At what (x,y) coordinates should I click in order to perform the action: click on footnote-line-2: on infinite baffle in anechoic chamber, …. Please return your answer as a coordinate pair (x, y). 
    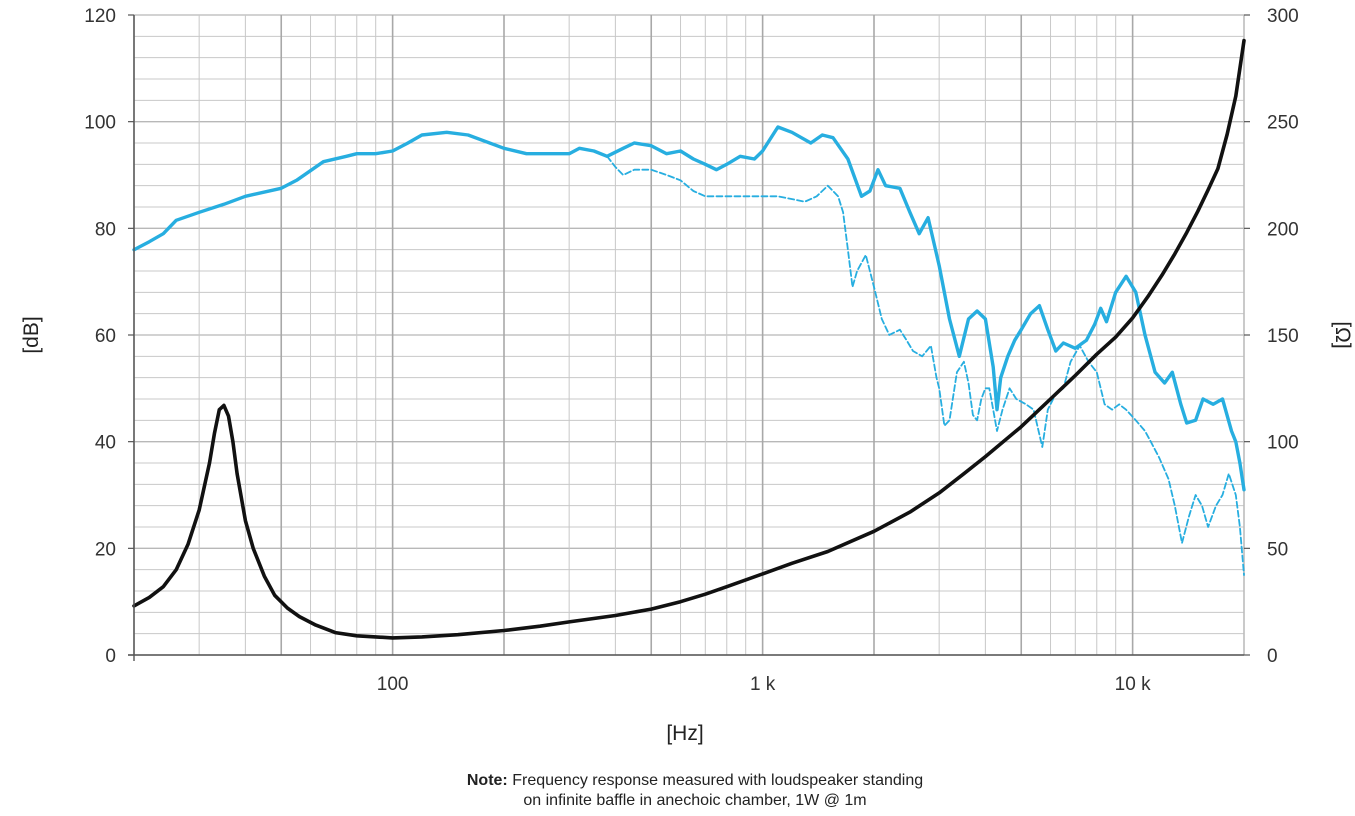
    Looking at the image, I should click on (695, 800).